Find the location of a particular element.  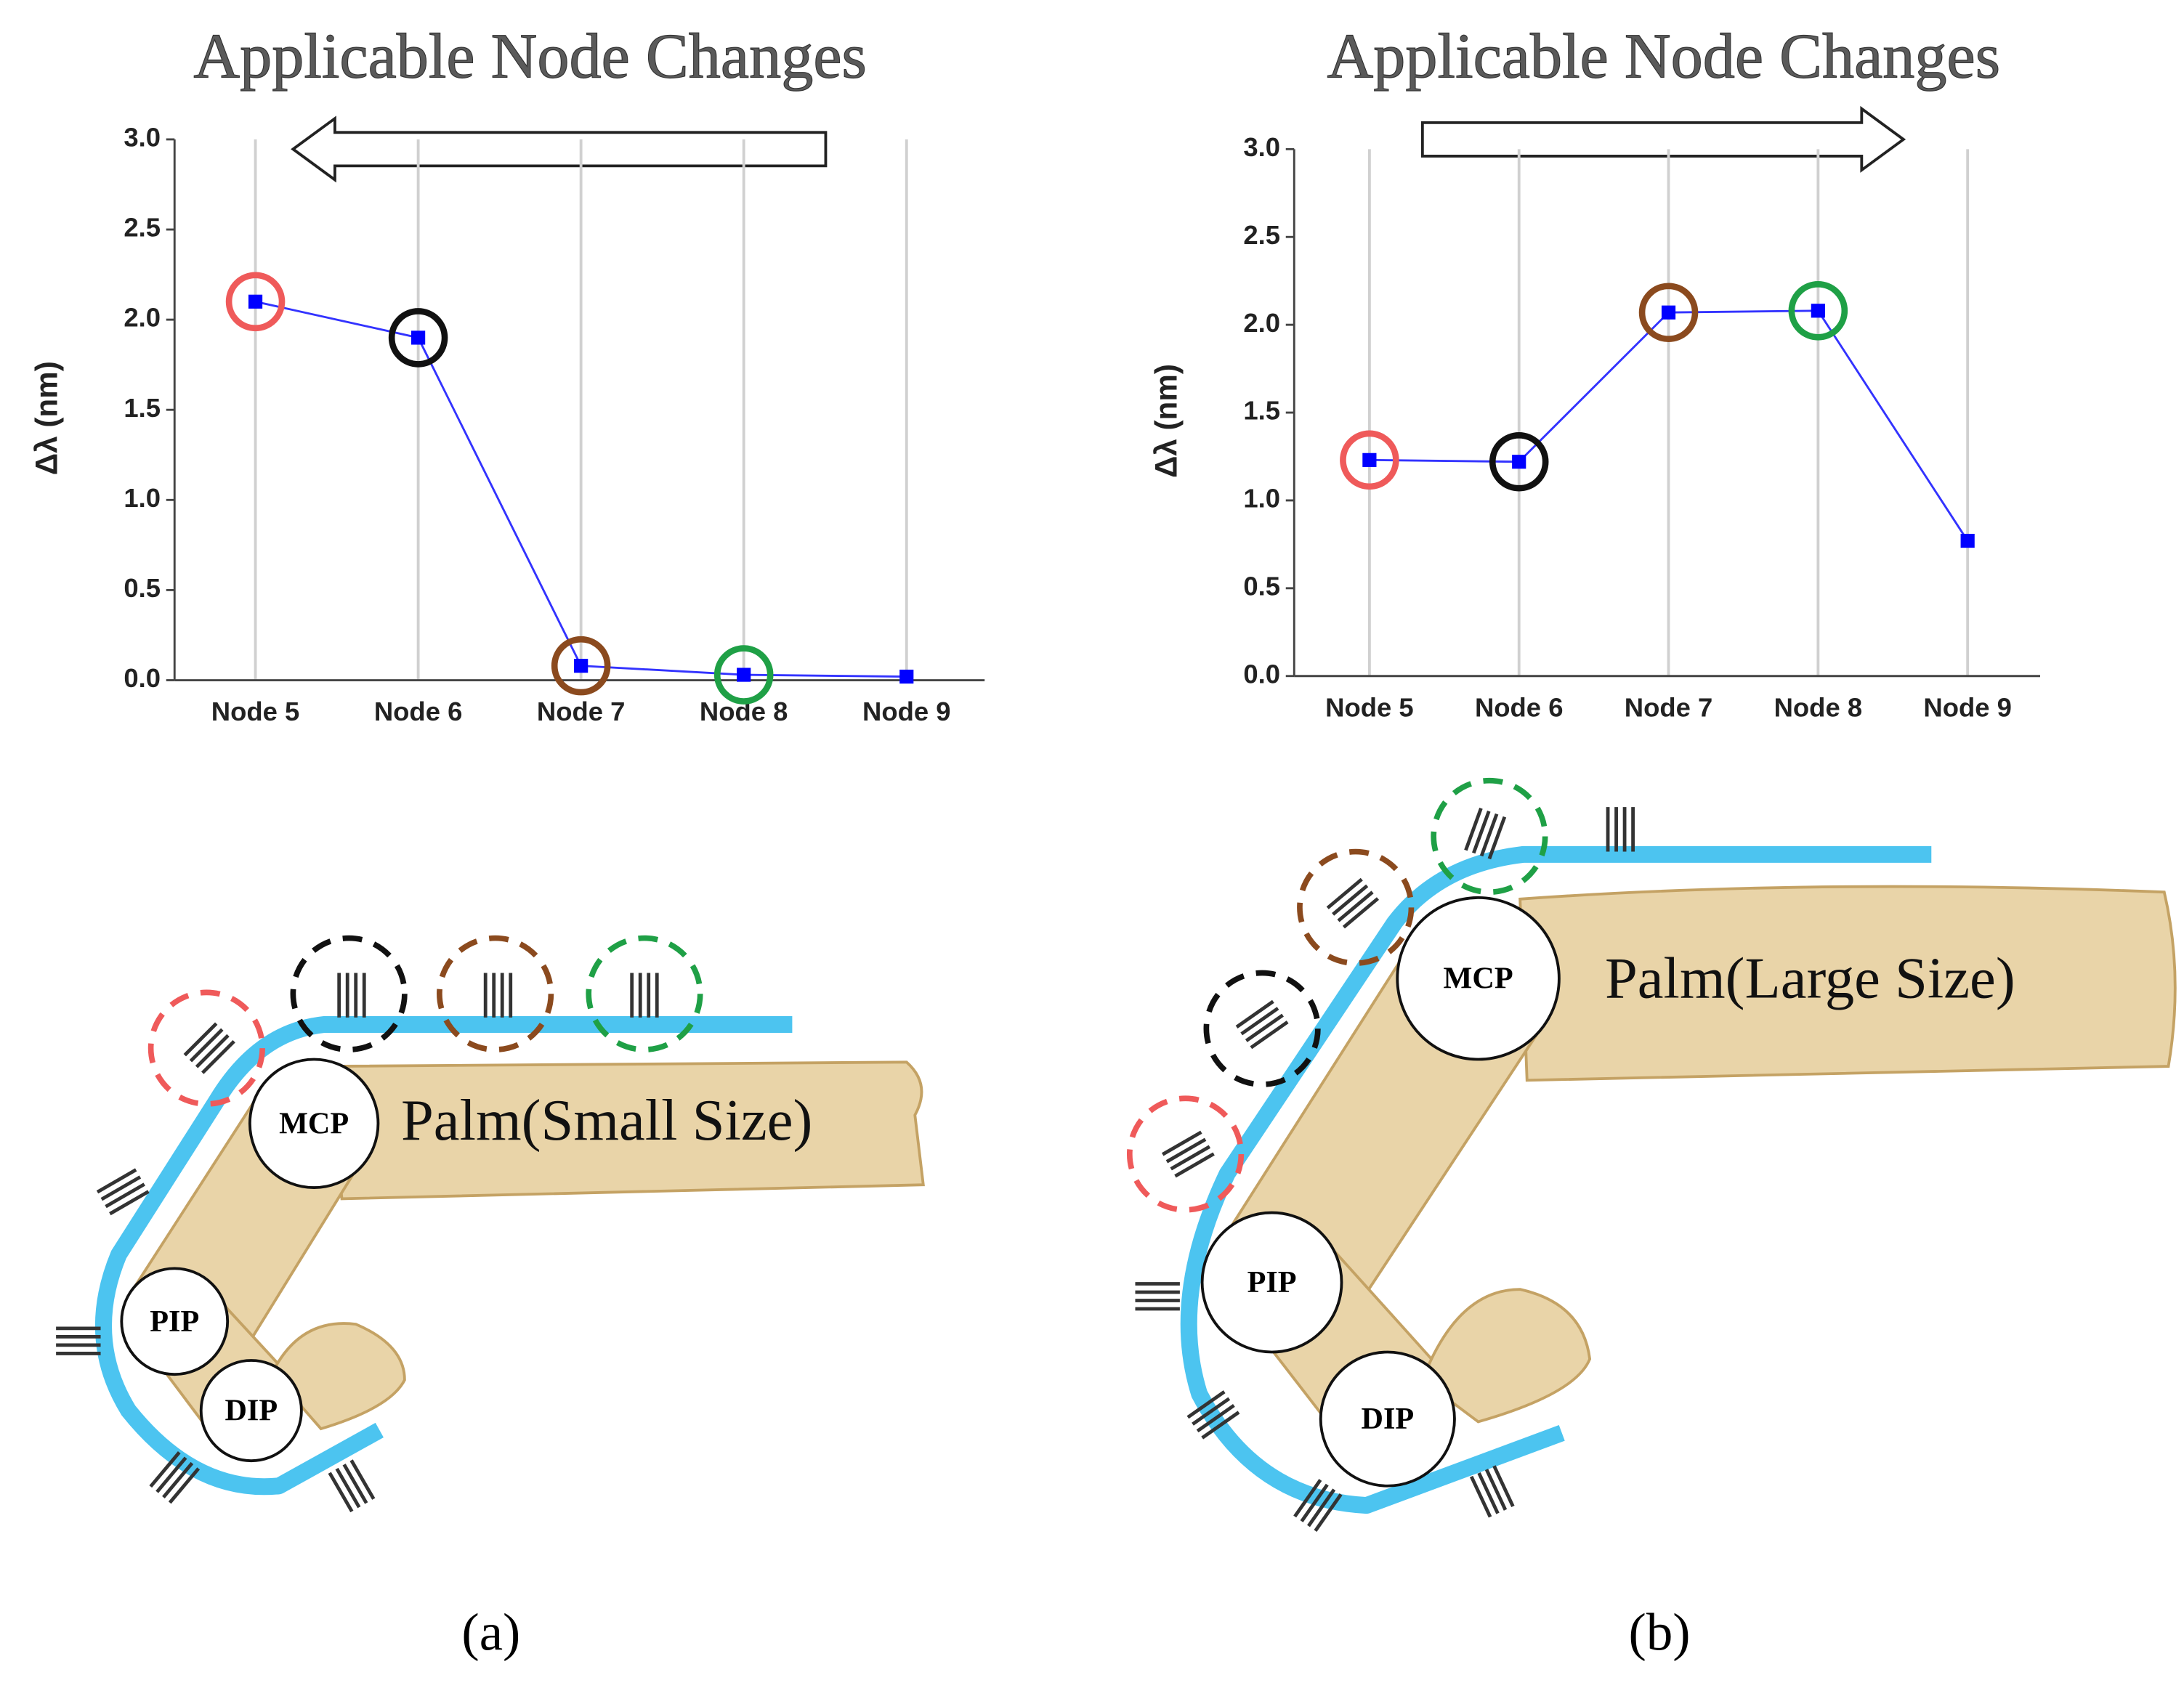

panel-label: (a) is located at coordinates (490, 1633).